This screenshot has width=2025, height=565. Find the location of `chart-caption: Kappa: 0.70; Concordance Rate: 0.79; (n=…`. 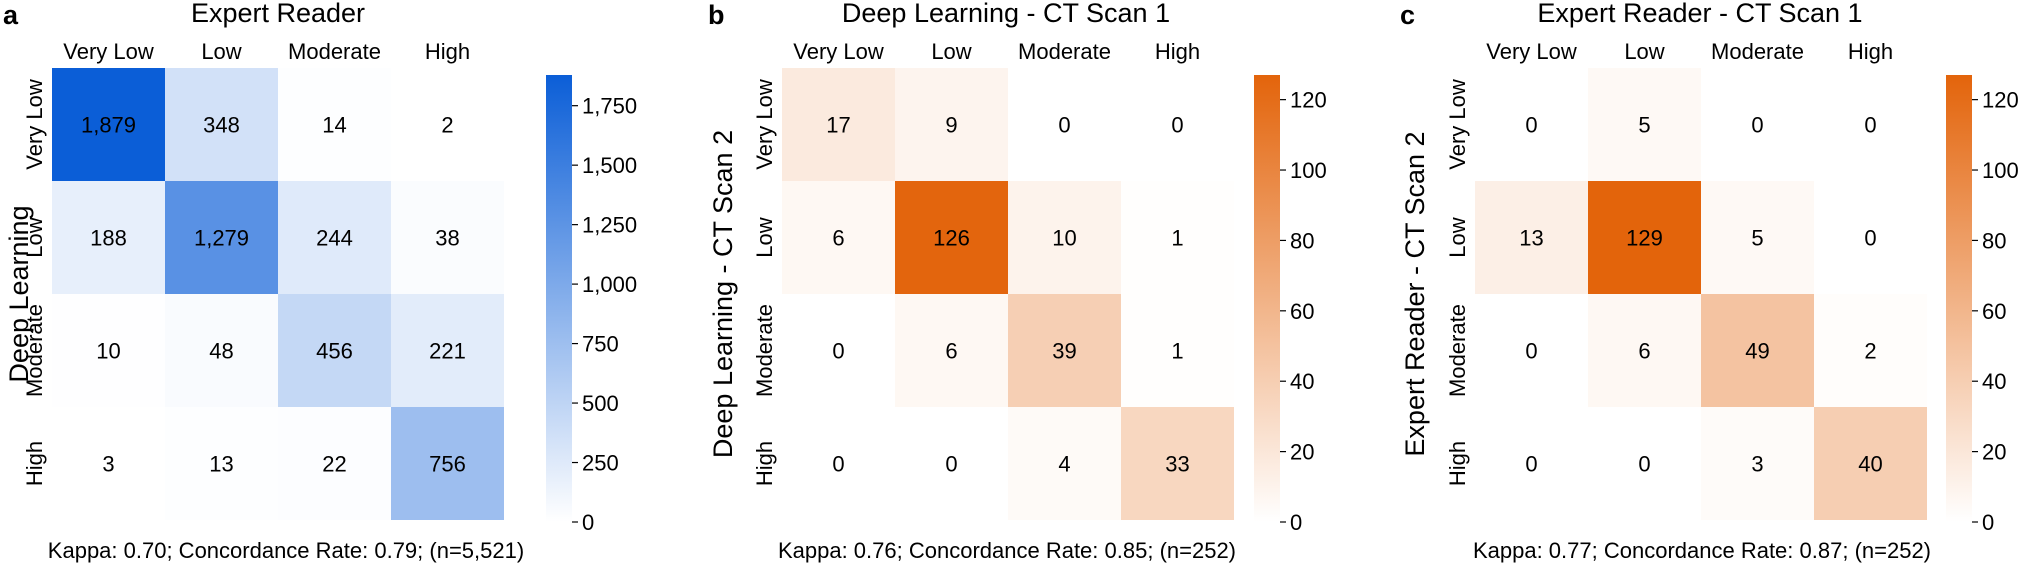

chart-caption: Kappa: 0.70; Concordance Rate: 0.79; (n=… is located at coordinates (286, 550).